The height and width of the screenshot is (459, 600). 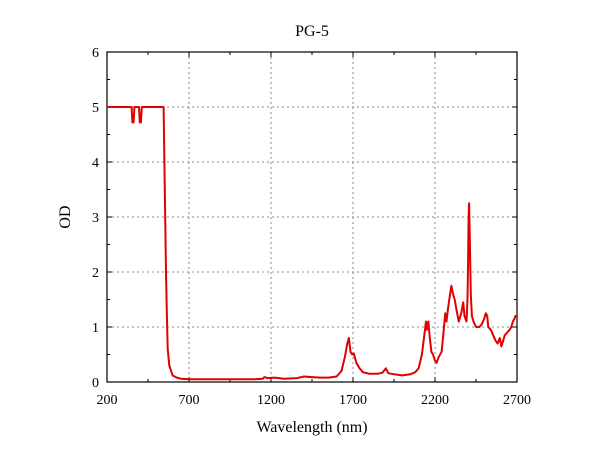 What do you see at coordinates (95, 163) in the screenshot?
I see `y-tick-label: 4` at bounding box center [95, 163].